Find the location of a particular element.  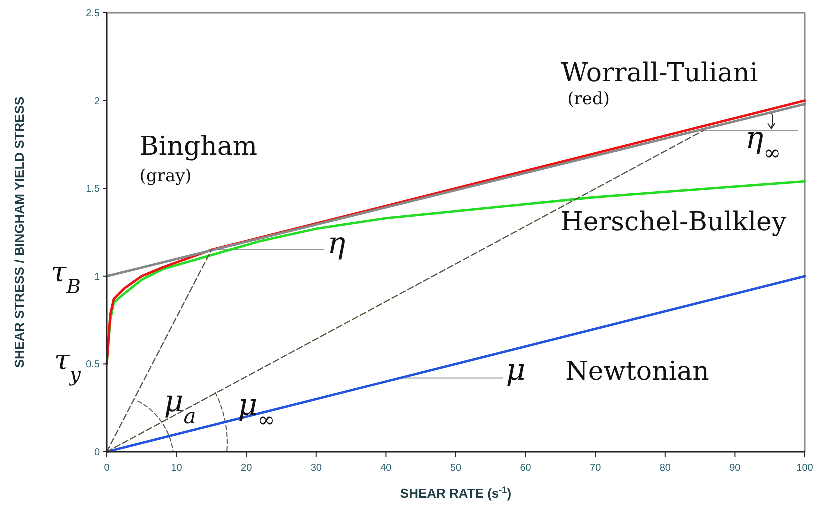

x-tick-label: 40 is located at coordinates (386, 468).